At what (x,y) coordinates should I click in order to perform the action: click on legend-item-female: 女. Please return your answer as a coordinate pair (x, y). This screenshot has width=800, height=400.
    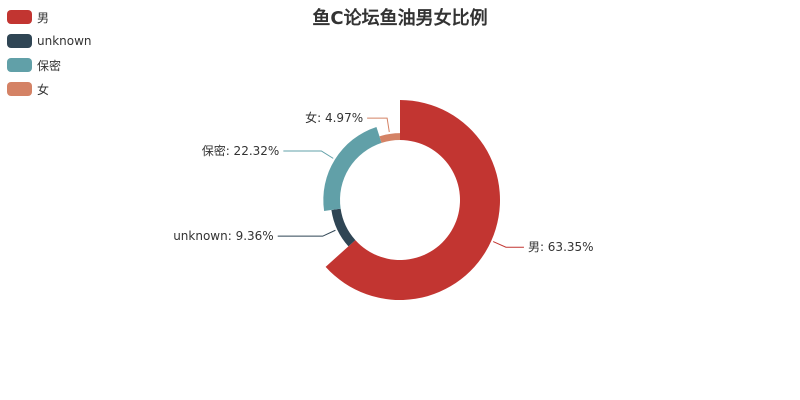
    Looking at the image, I should click on (49, 89).